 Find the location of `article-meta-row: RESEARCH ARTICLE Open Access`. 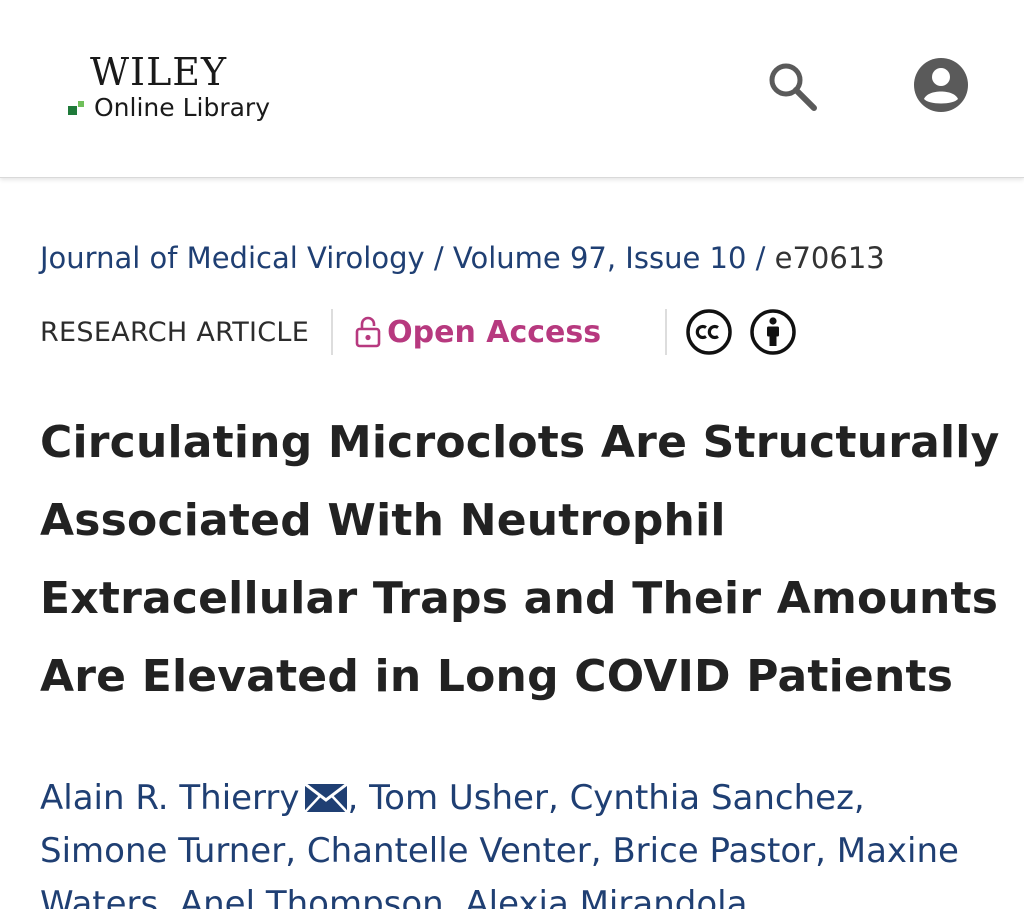

article-meta-row: RESEARCH ARTICLE Open Access is located at coordinates (440, 332).